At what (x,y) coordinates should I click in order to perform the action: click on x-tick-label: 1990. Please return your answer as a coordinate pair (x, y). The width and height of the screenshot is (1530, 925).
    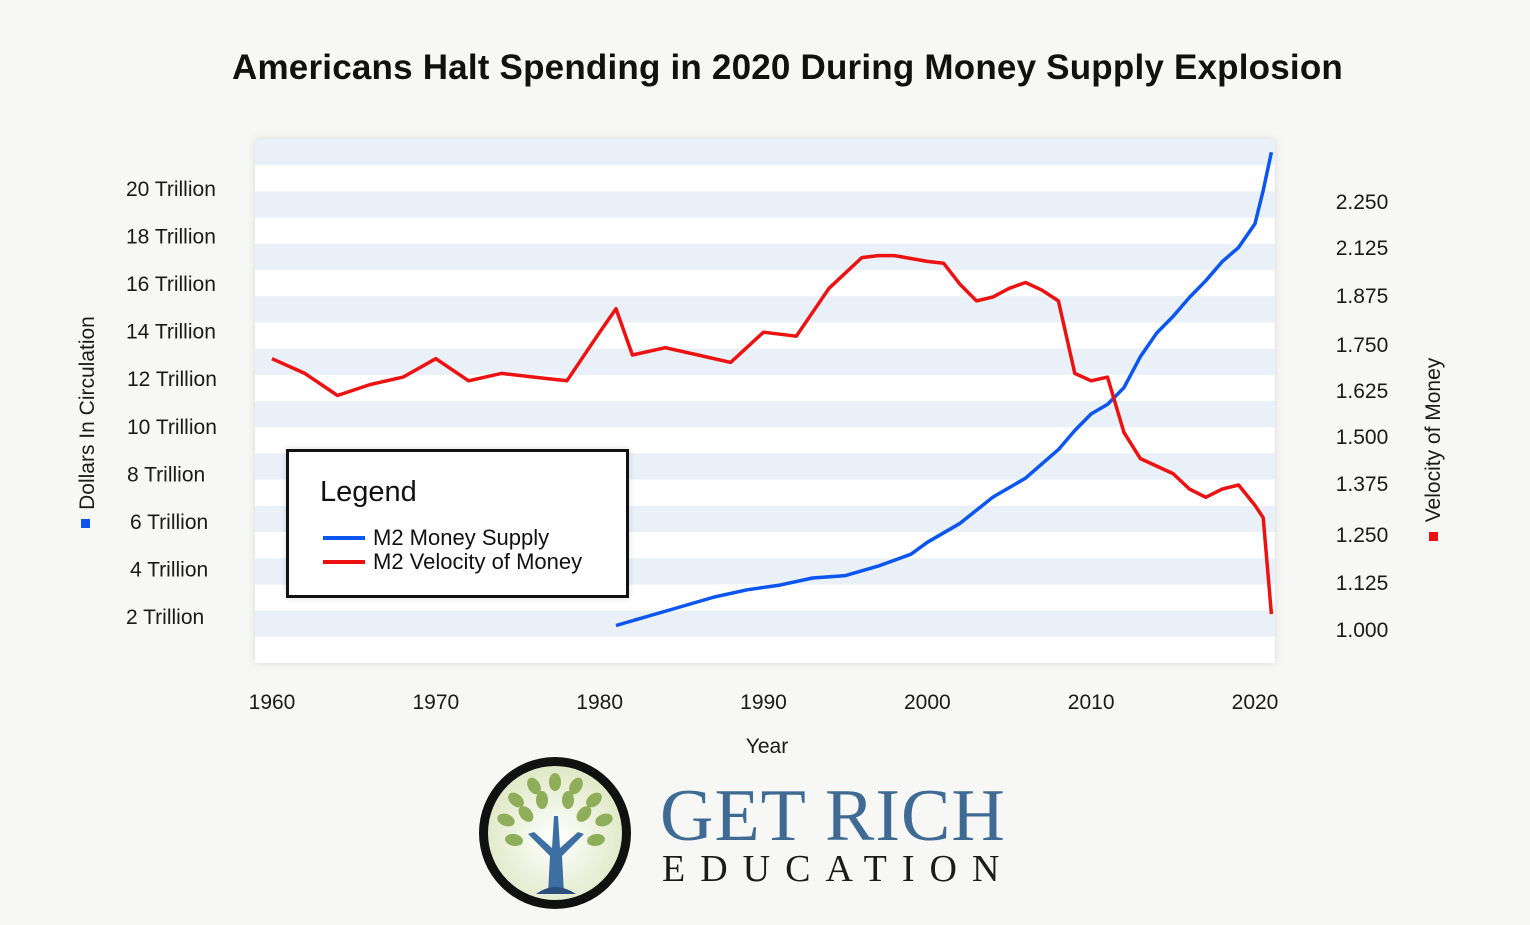
    Looking at the image, I should click on (763, 702).